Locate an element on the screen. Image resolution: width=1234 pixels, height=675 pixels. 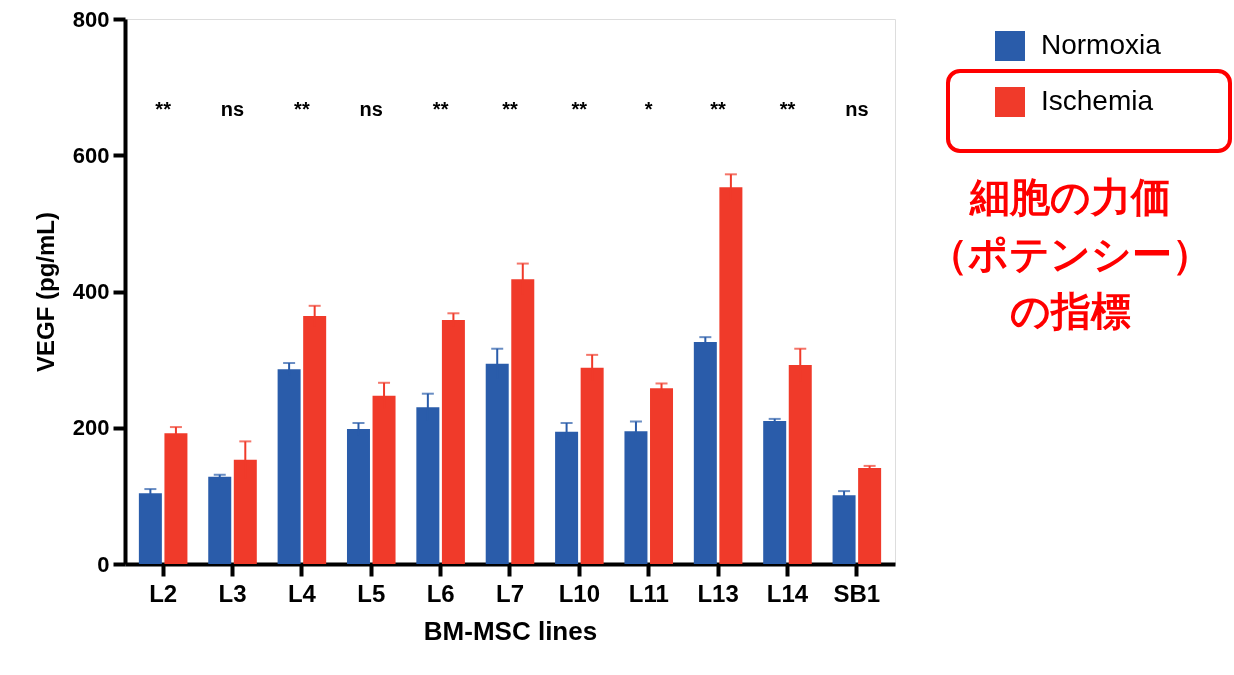
x-tick-label: SB1 is located at coordinates (857, 593).